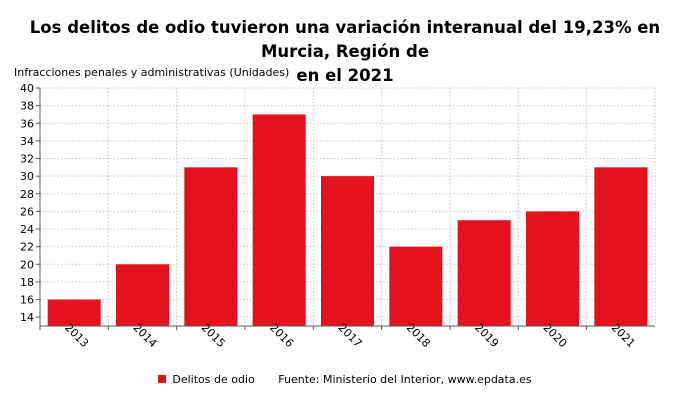  What do you see at coordinates (27, 141) in the screenshot?
I see `y-tick-label-34: 34` at bounding box center [27, 141].